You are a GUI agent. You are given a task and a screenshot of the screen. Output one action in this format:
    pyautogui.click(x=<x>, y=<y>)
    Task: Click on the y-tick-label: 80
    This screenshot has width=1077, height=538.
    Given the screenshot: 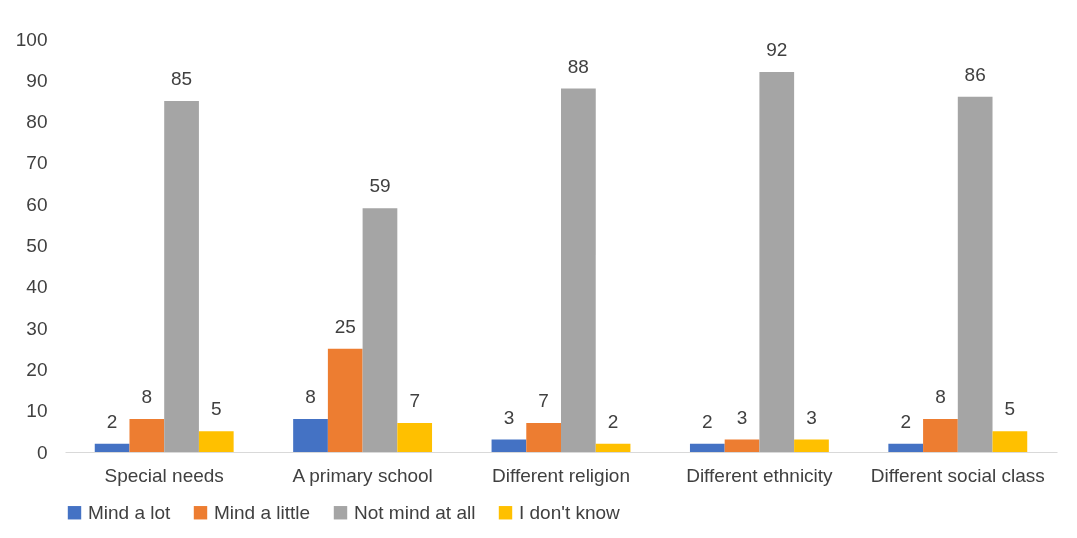 What is the action you would take?
    pyautogui.click(x=37, y=122)
    